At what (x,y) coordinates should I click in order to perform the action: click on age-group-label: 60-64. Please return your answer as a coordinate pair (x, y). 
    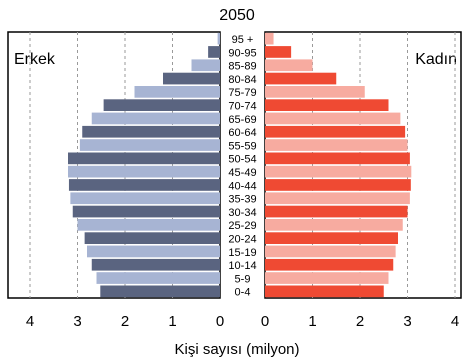
    Looking at the image, I should click on (242, 133).